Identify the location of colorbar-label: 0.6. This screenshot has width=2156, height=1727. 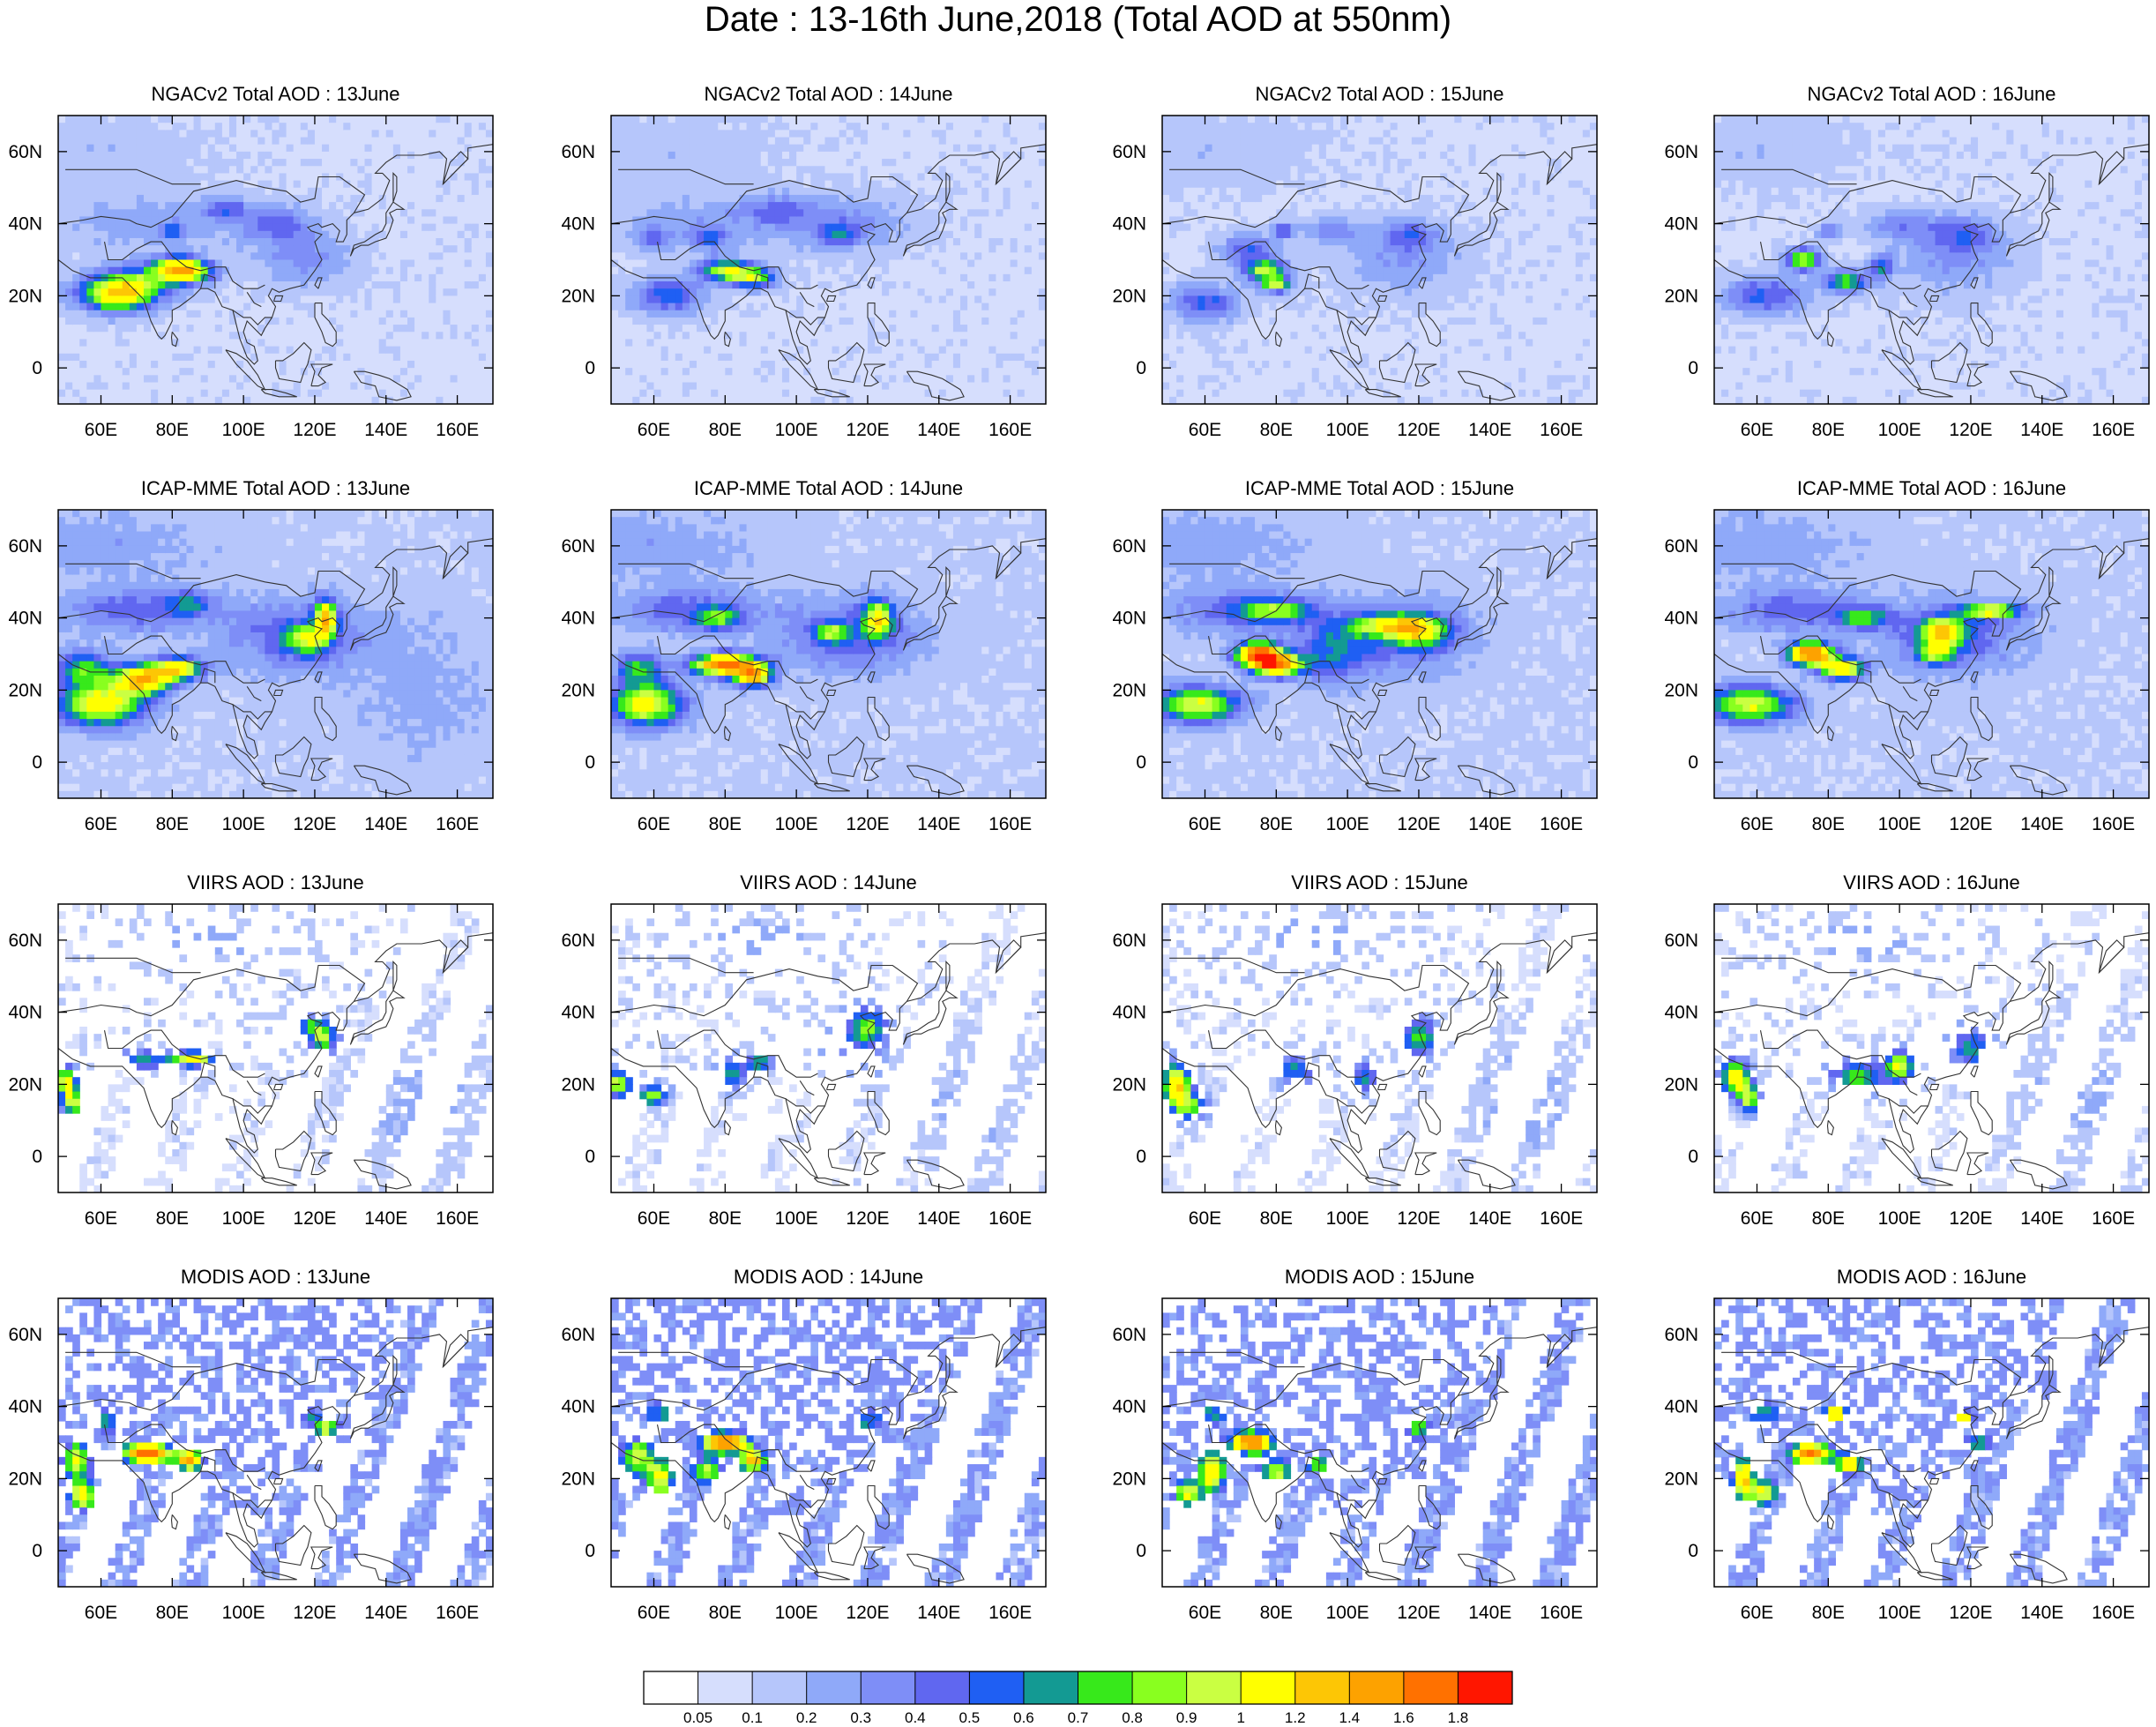
(1023, 1717).